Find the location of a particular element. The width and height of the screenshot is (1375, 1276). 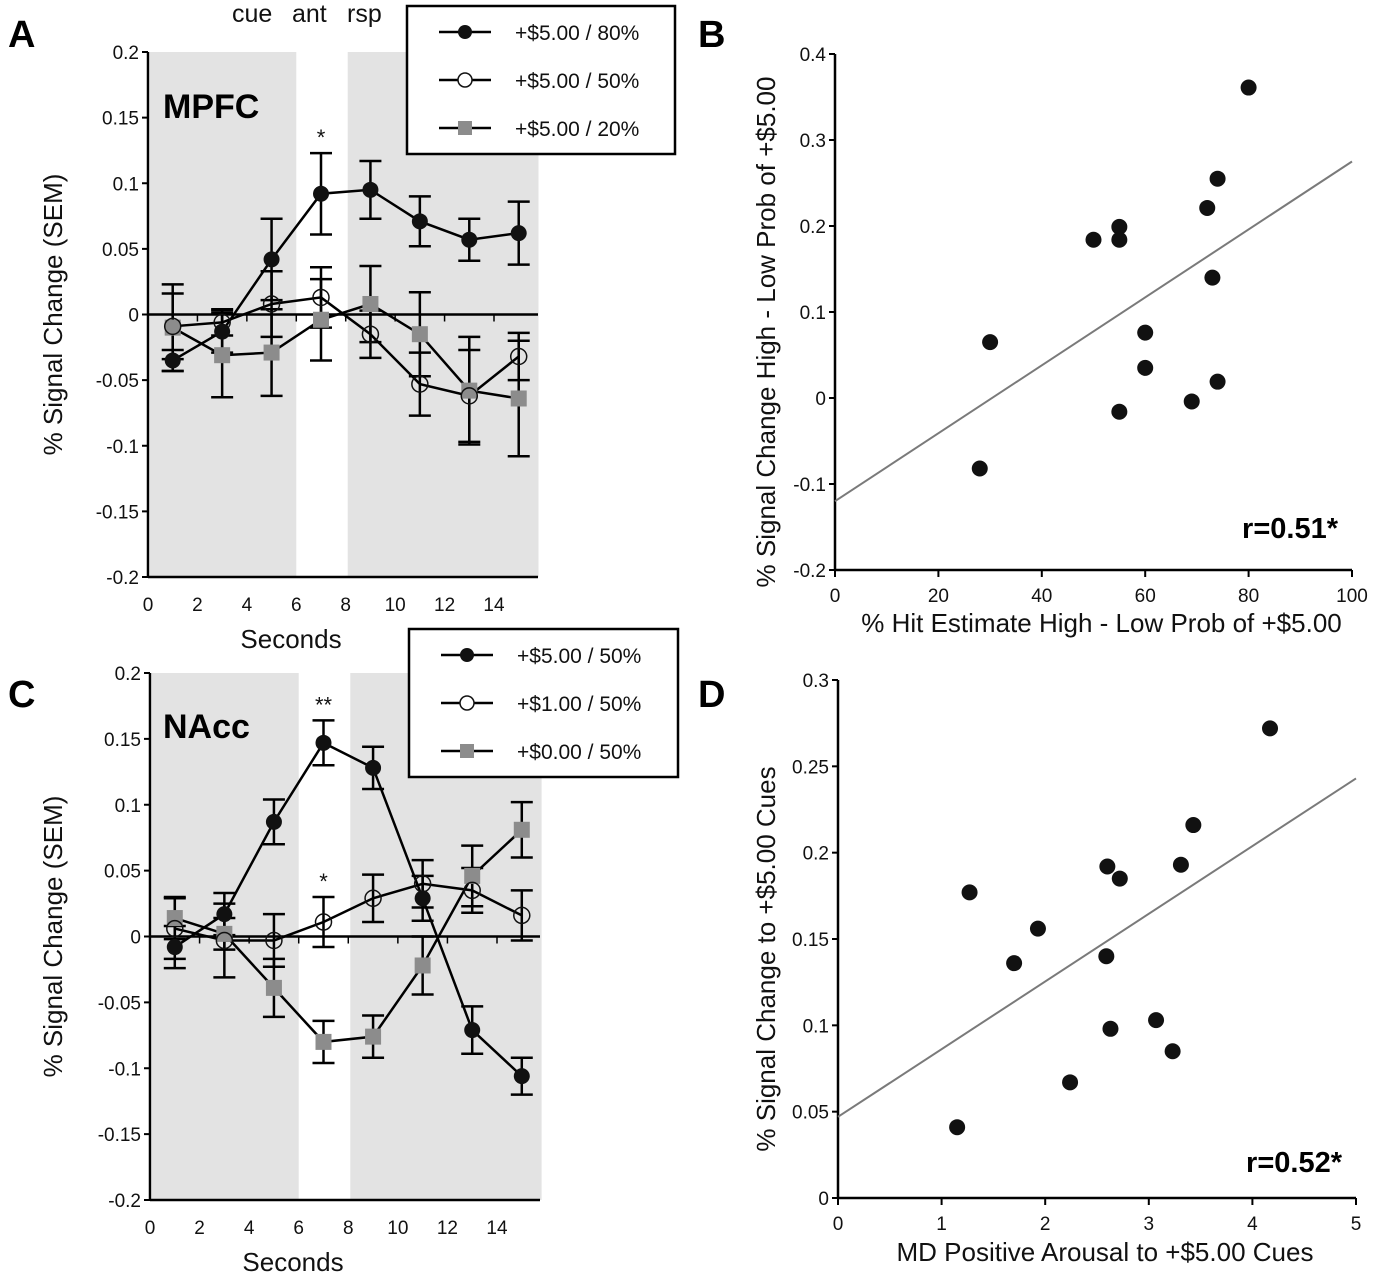

phase-label-cue: cue is located at coordinates (252, 14).